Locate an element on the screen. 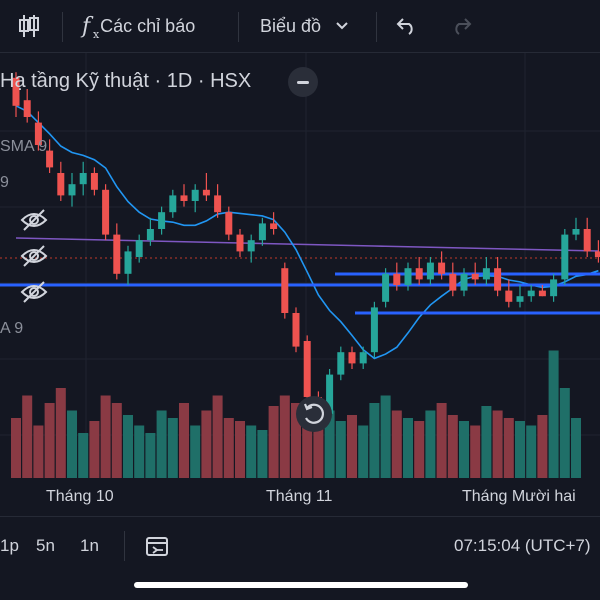  reset-view-button is located at coordinates (314, 414).